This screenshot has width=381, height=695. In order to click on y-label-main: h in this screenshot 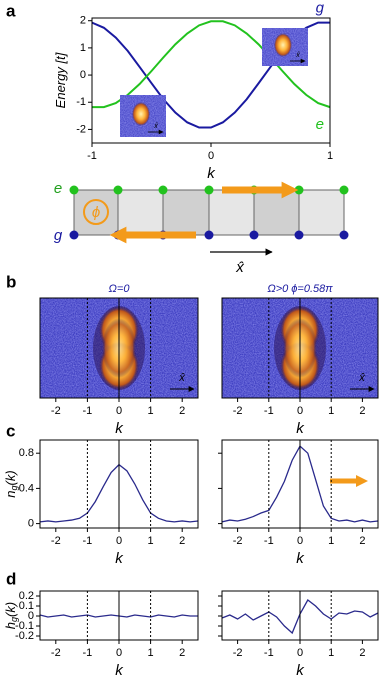, I will do `click(10, 625)`.